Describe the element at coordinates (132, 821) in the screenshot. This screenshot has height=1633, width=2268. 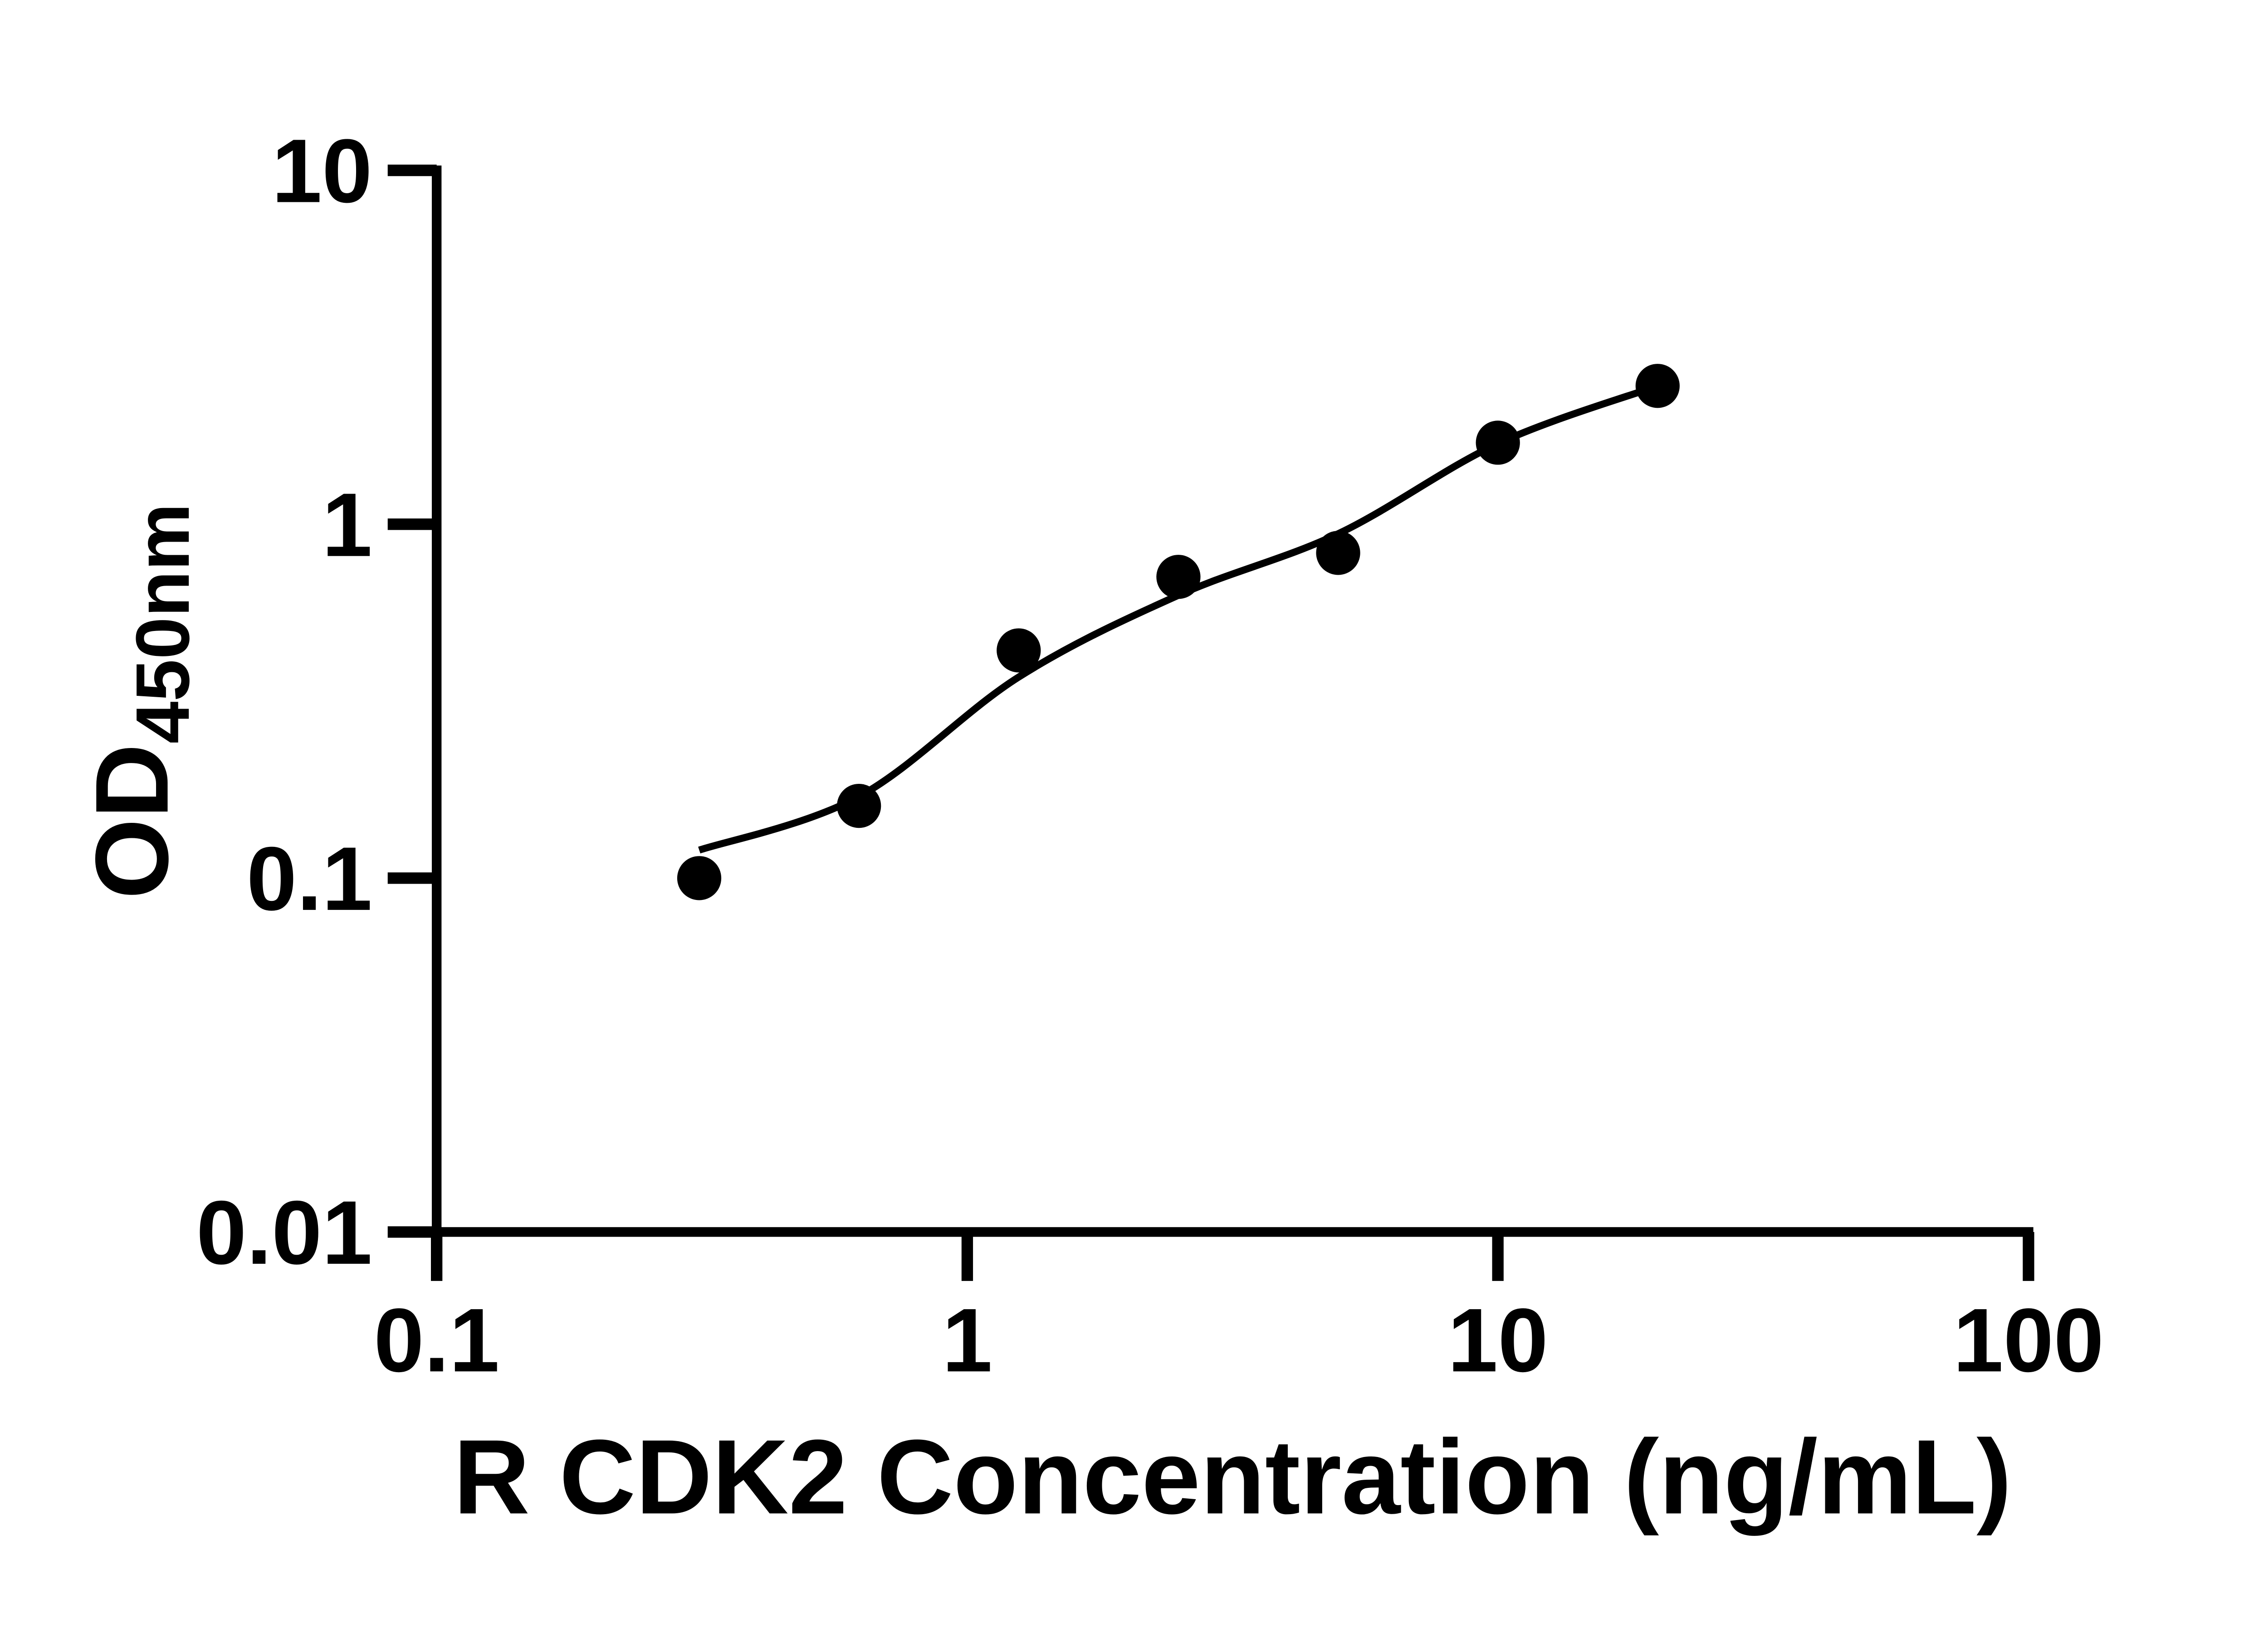
I see `y-axis-title-main: OD` at that location.